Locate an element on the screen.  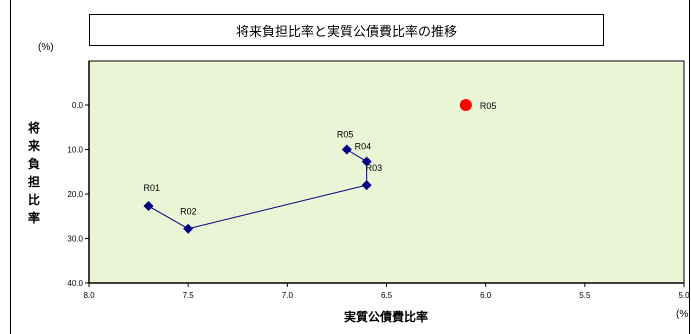
y-axis-label-char: 将 is located at coordinates (34, 127).